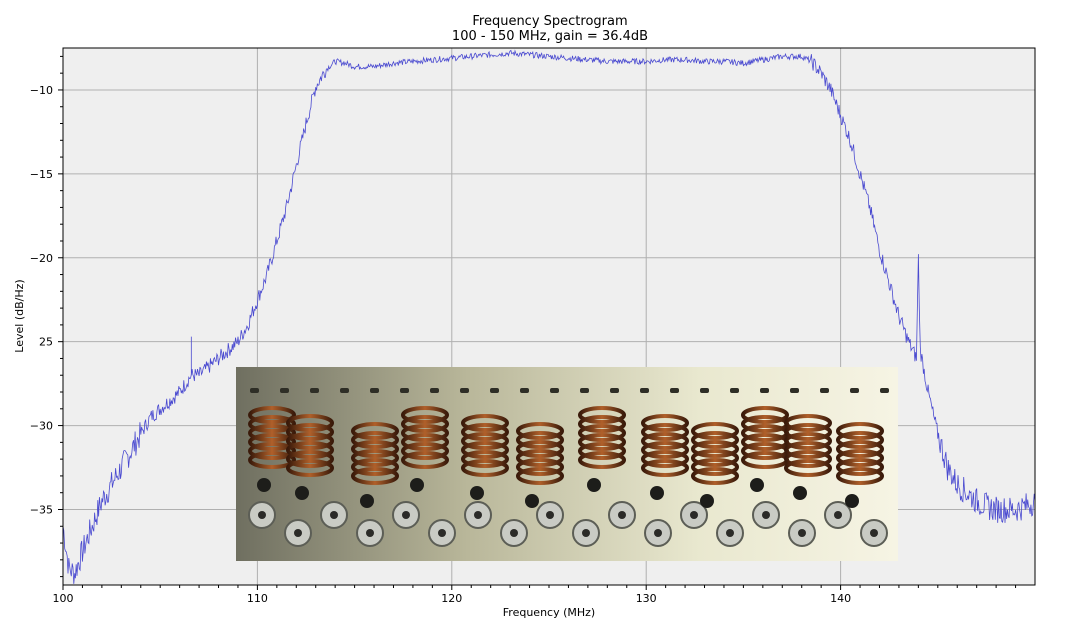 The height and width of the screenshot is (623, 1065). Describe the element at coordinates (451, 598) in the screenshot. I see `x-tick-label: 120` at that location.